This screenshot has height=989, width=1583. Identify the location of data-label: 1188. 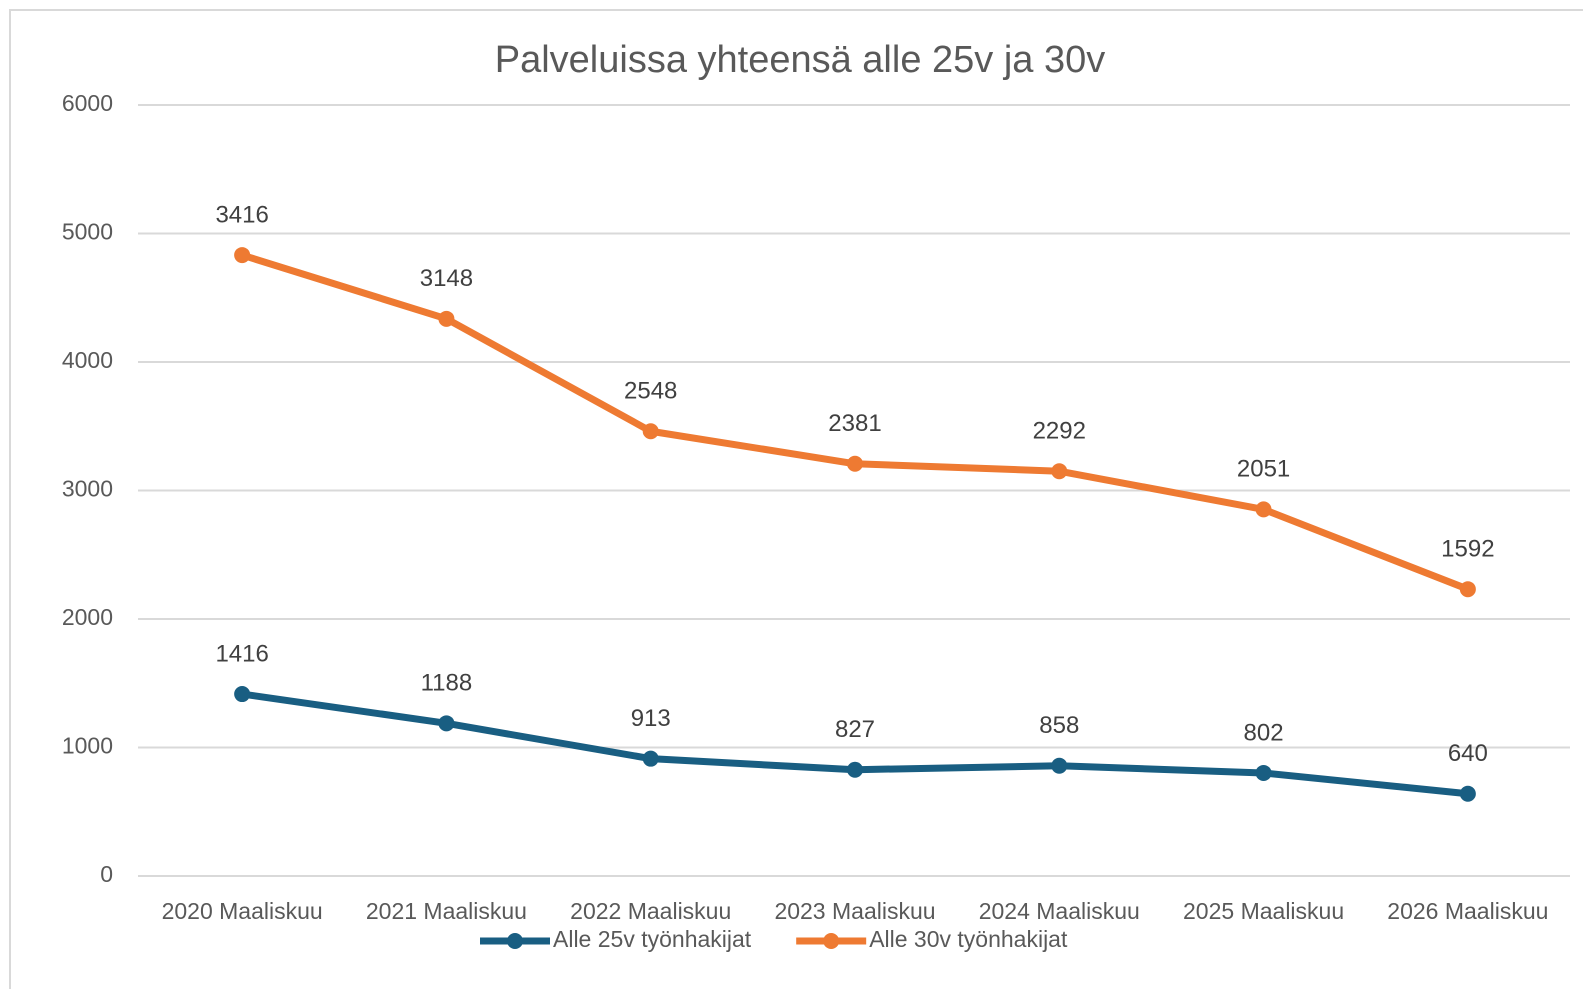
(447, 683).